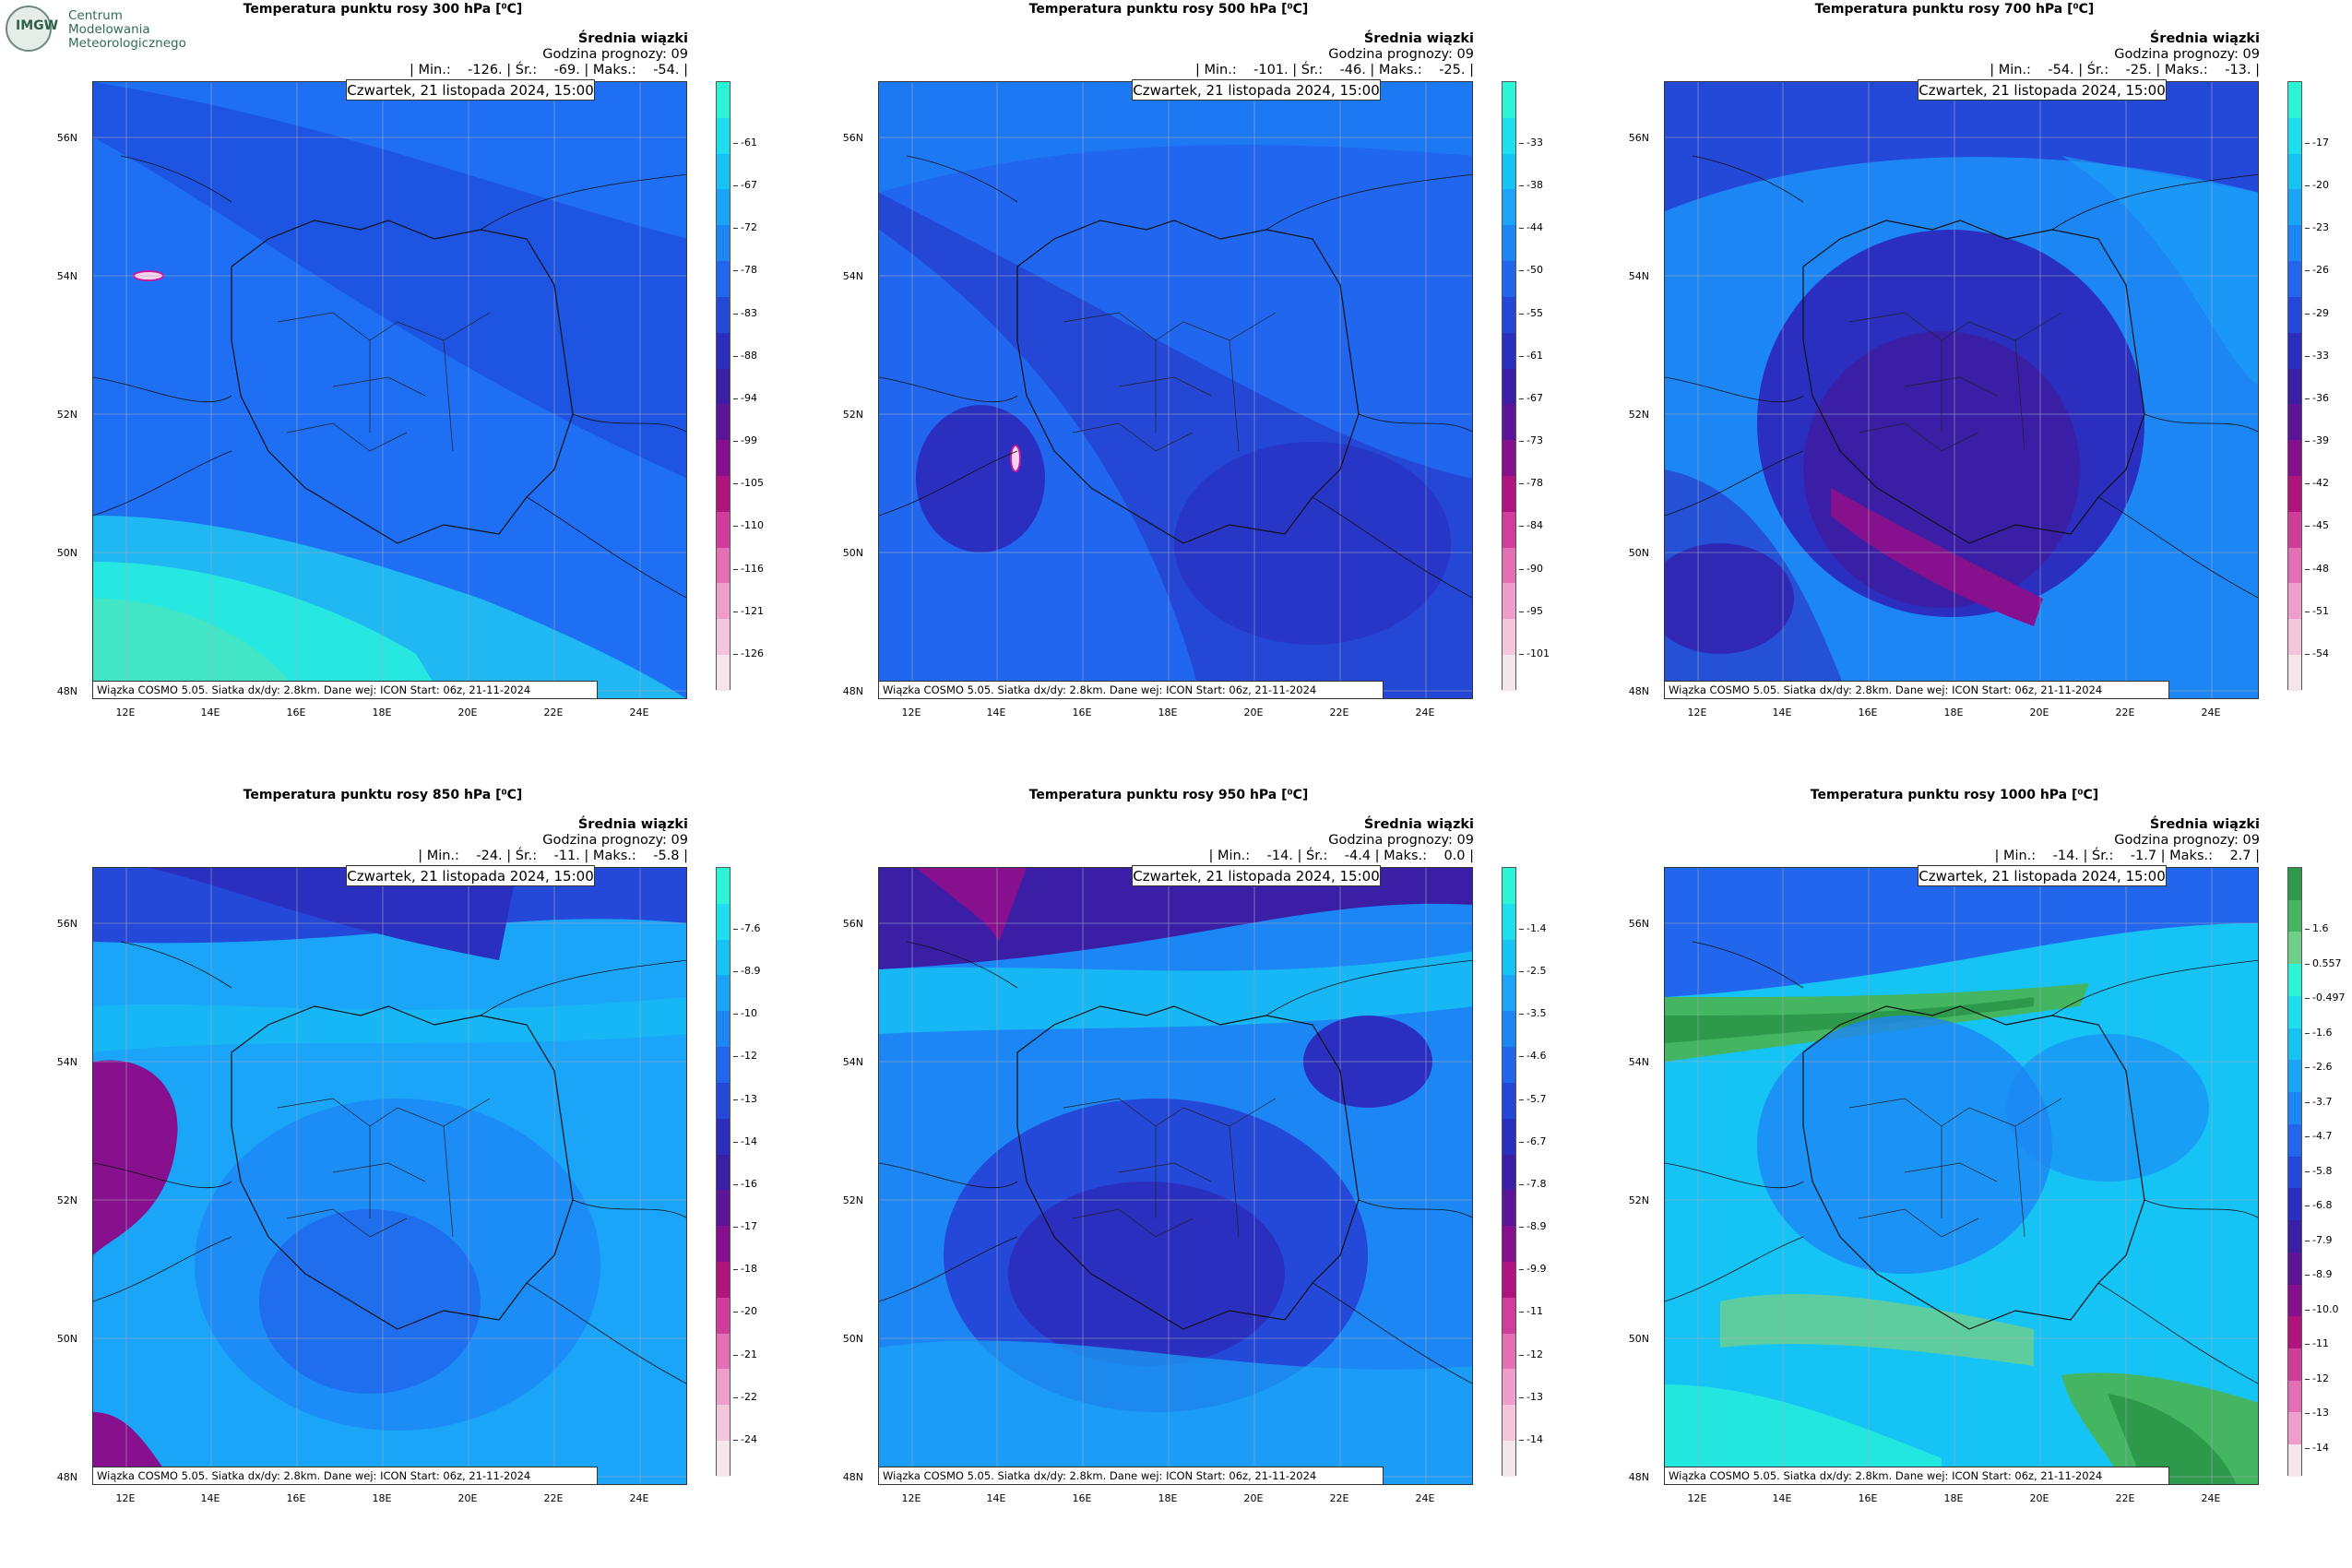 Image resolution: width=2352 pixels, height=1568 pixels. What do you see at coordinates (745, 1354) in the screenshot?
I see `colorbar-tick-label: -21` at bounding box center [745, 1354].